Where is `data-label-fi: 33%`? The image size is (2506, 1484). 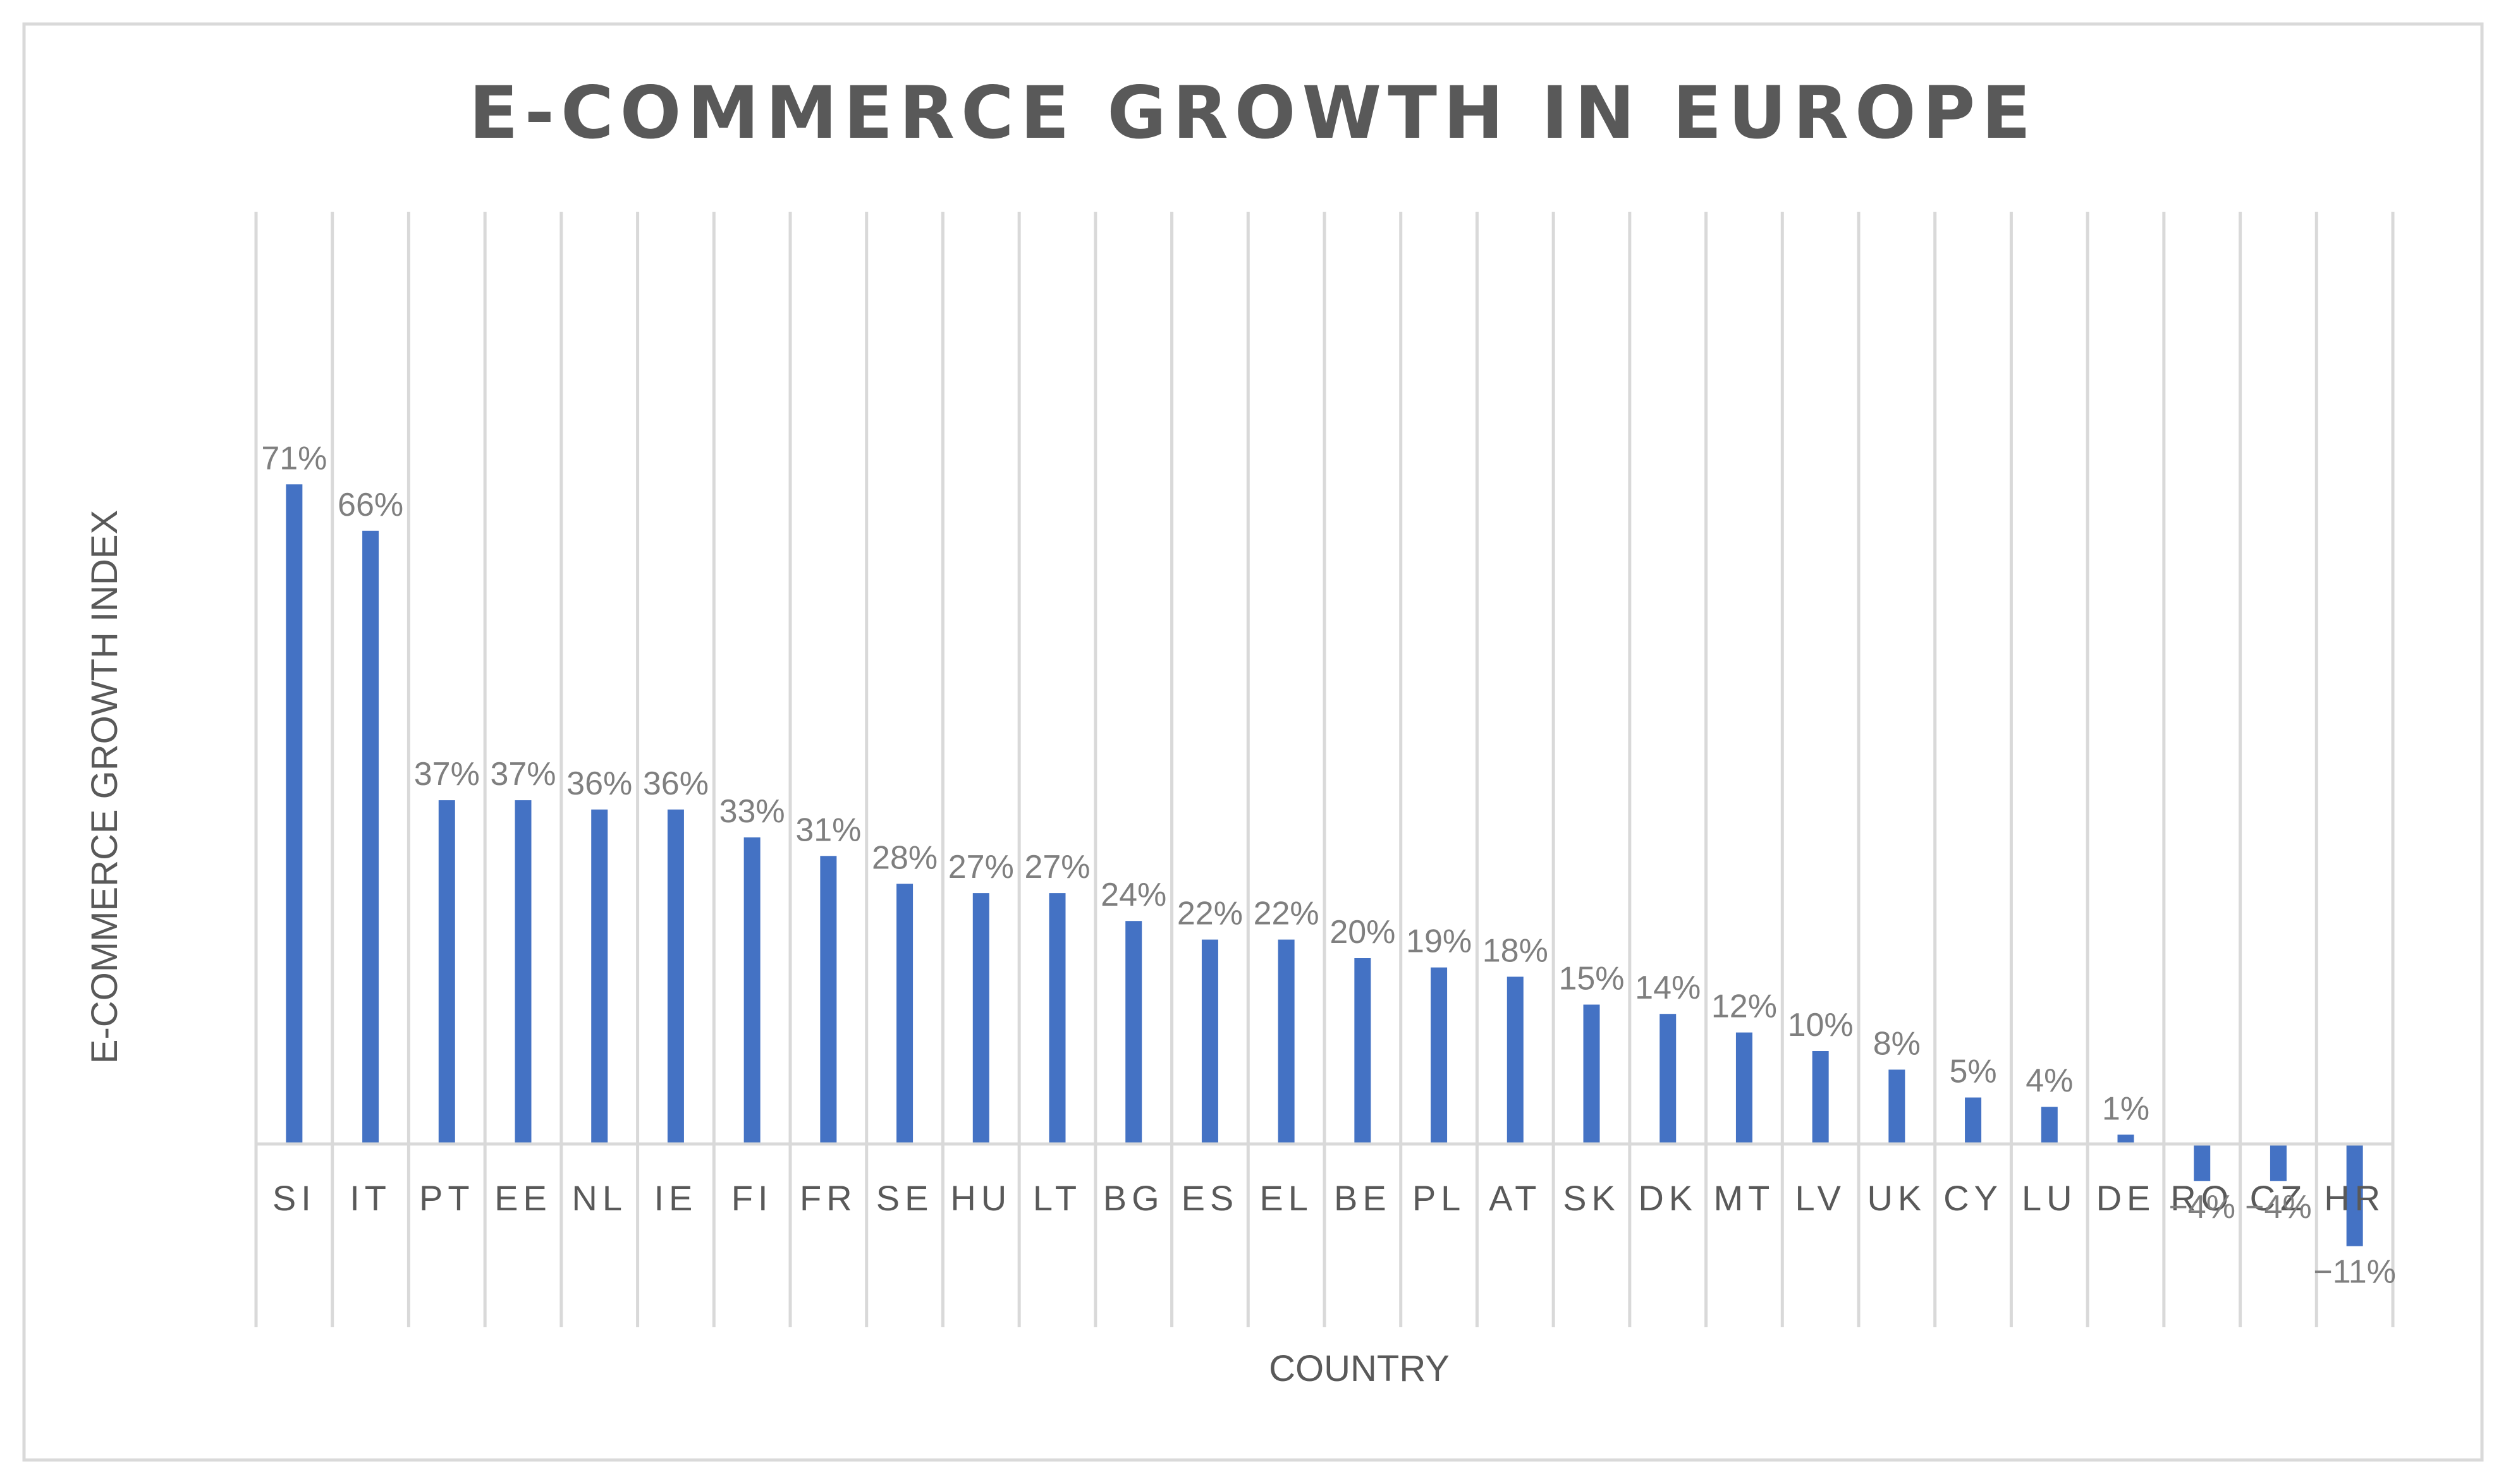
data-label-fi: 33% is located at coordinates (752, 811).